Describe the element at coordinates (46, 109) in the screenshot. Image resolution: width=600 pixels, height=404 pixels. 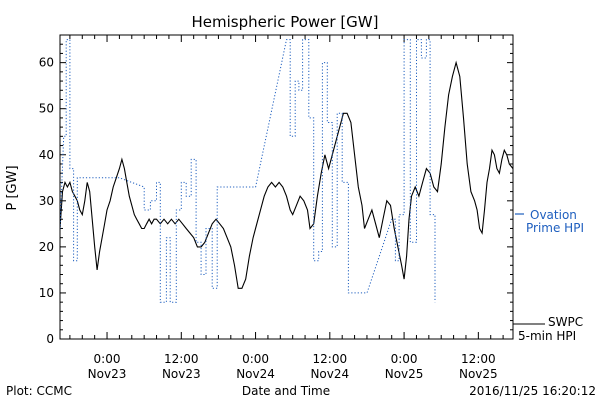
I see `y-tick-label: 50` at that location.